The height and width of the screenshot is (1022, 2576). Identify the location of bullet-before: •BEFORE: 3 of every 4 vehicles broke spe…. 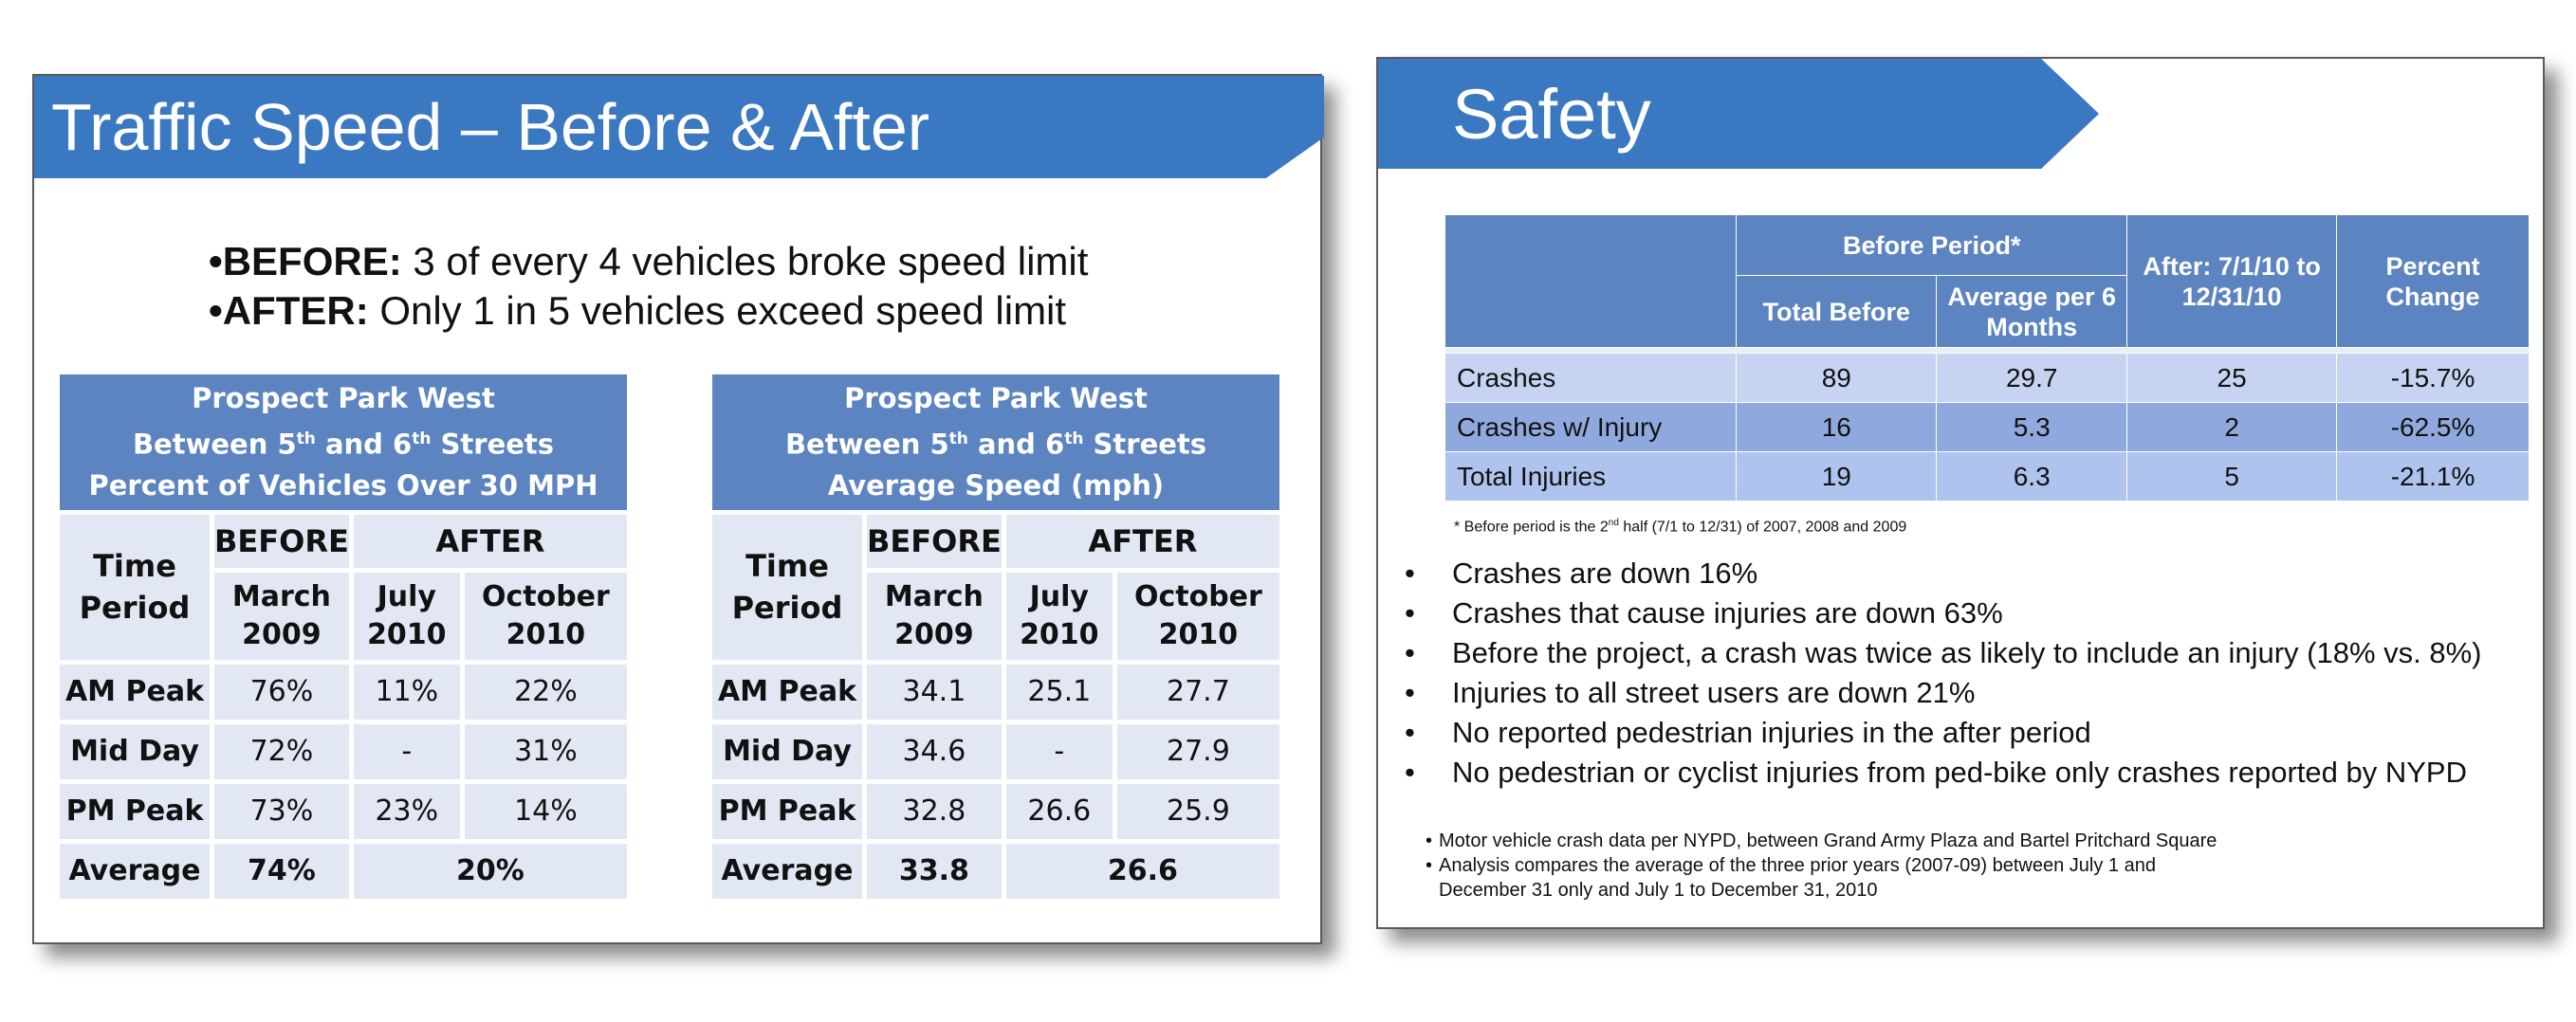
(648, 261).